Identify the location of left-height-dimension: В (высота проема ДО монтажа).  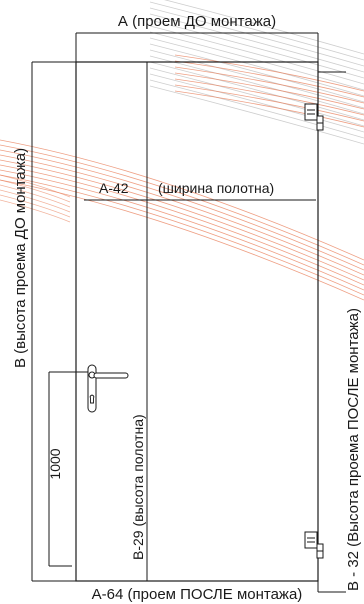
(20, 258).